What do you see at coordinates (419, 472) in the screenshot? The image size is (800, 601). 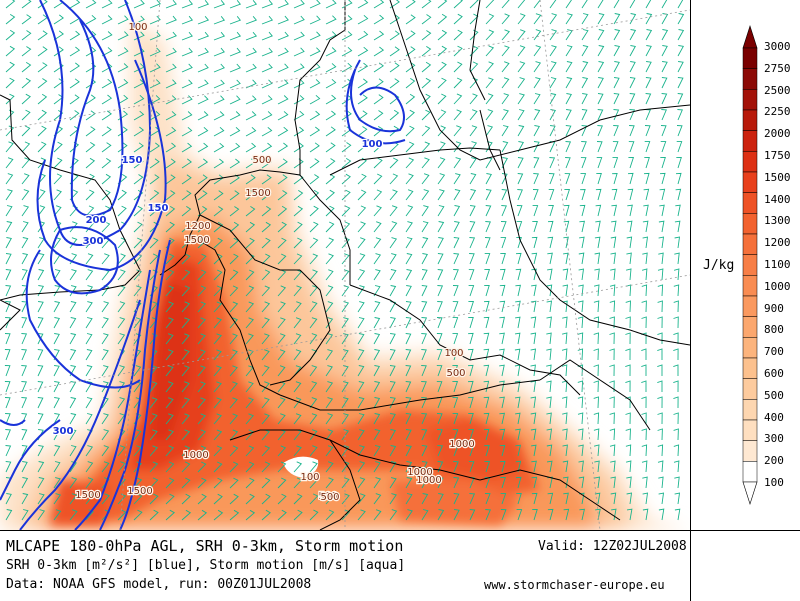 I see `cape-contour-label: 1000` at bounding box center [419, 472].